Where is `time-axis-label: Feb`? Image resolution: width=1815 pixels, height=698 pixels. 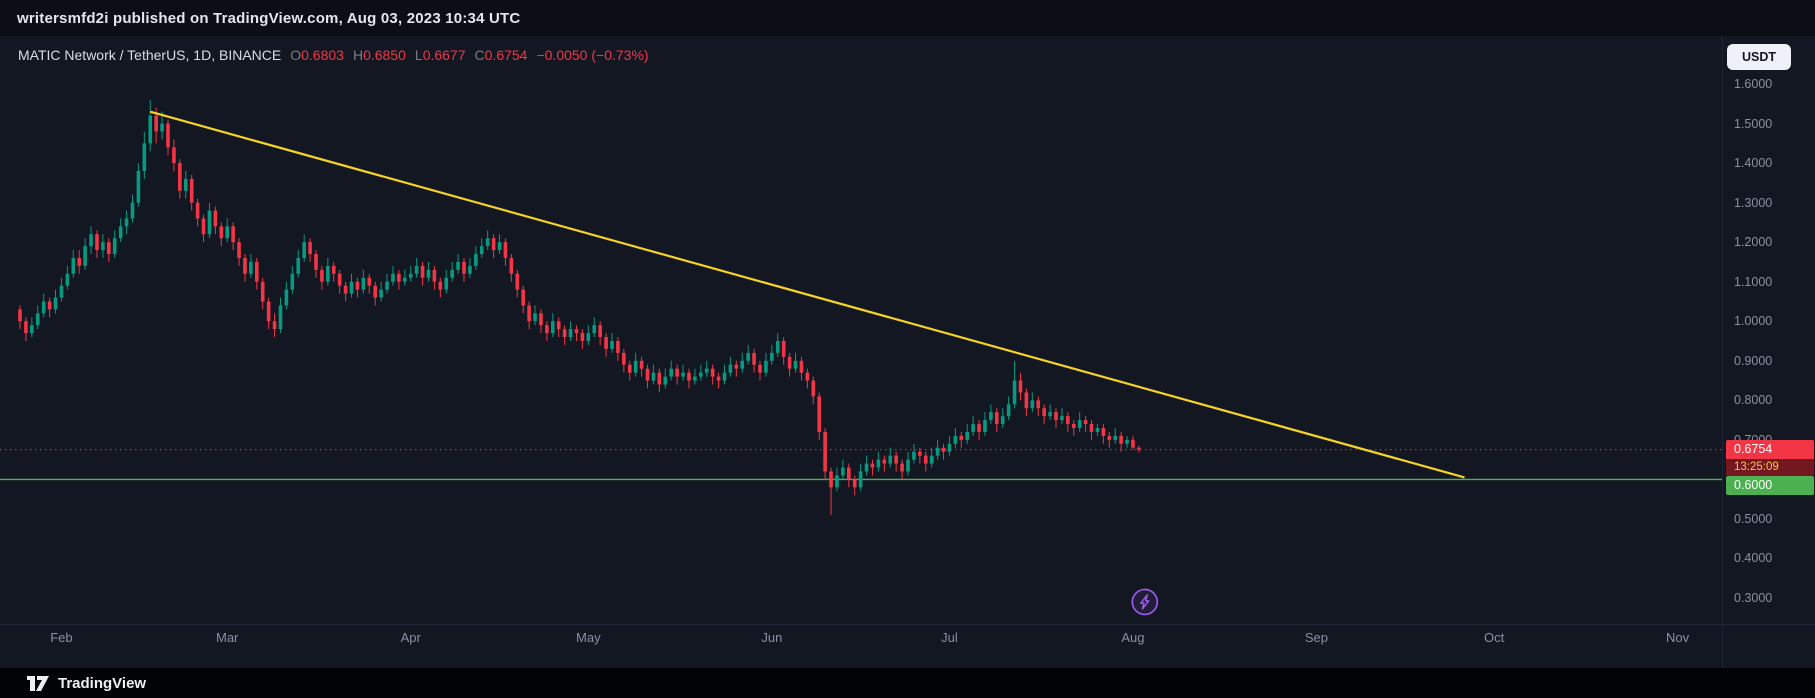
time-axis-label: Feb is located at coordinates (61, 637).